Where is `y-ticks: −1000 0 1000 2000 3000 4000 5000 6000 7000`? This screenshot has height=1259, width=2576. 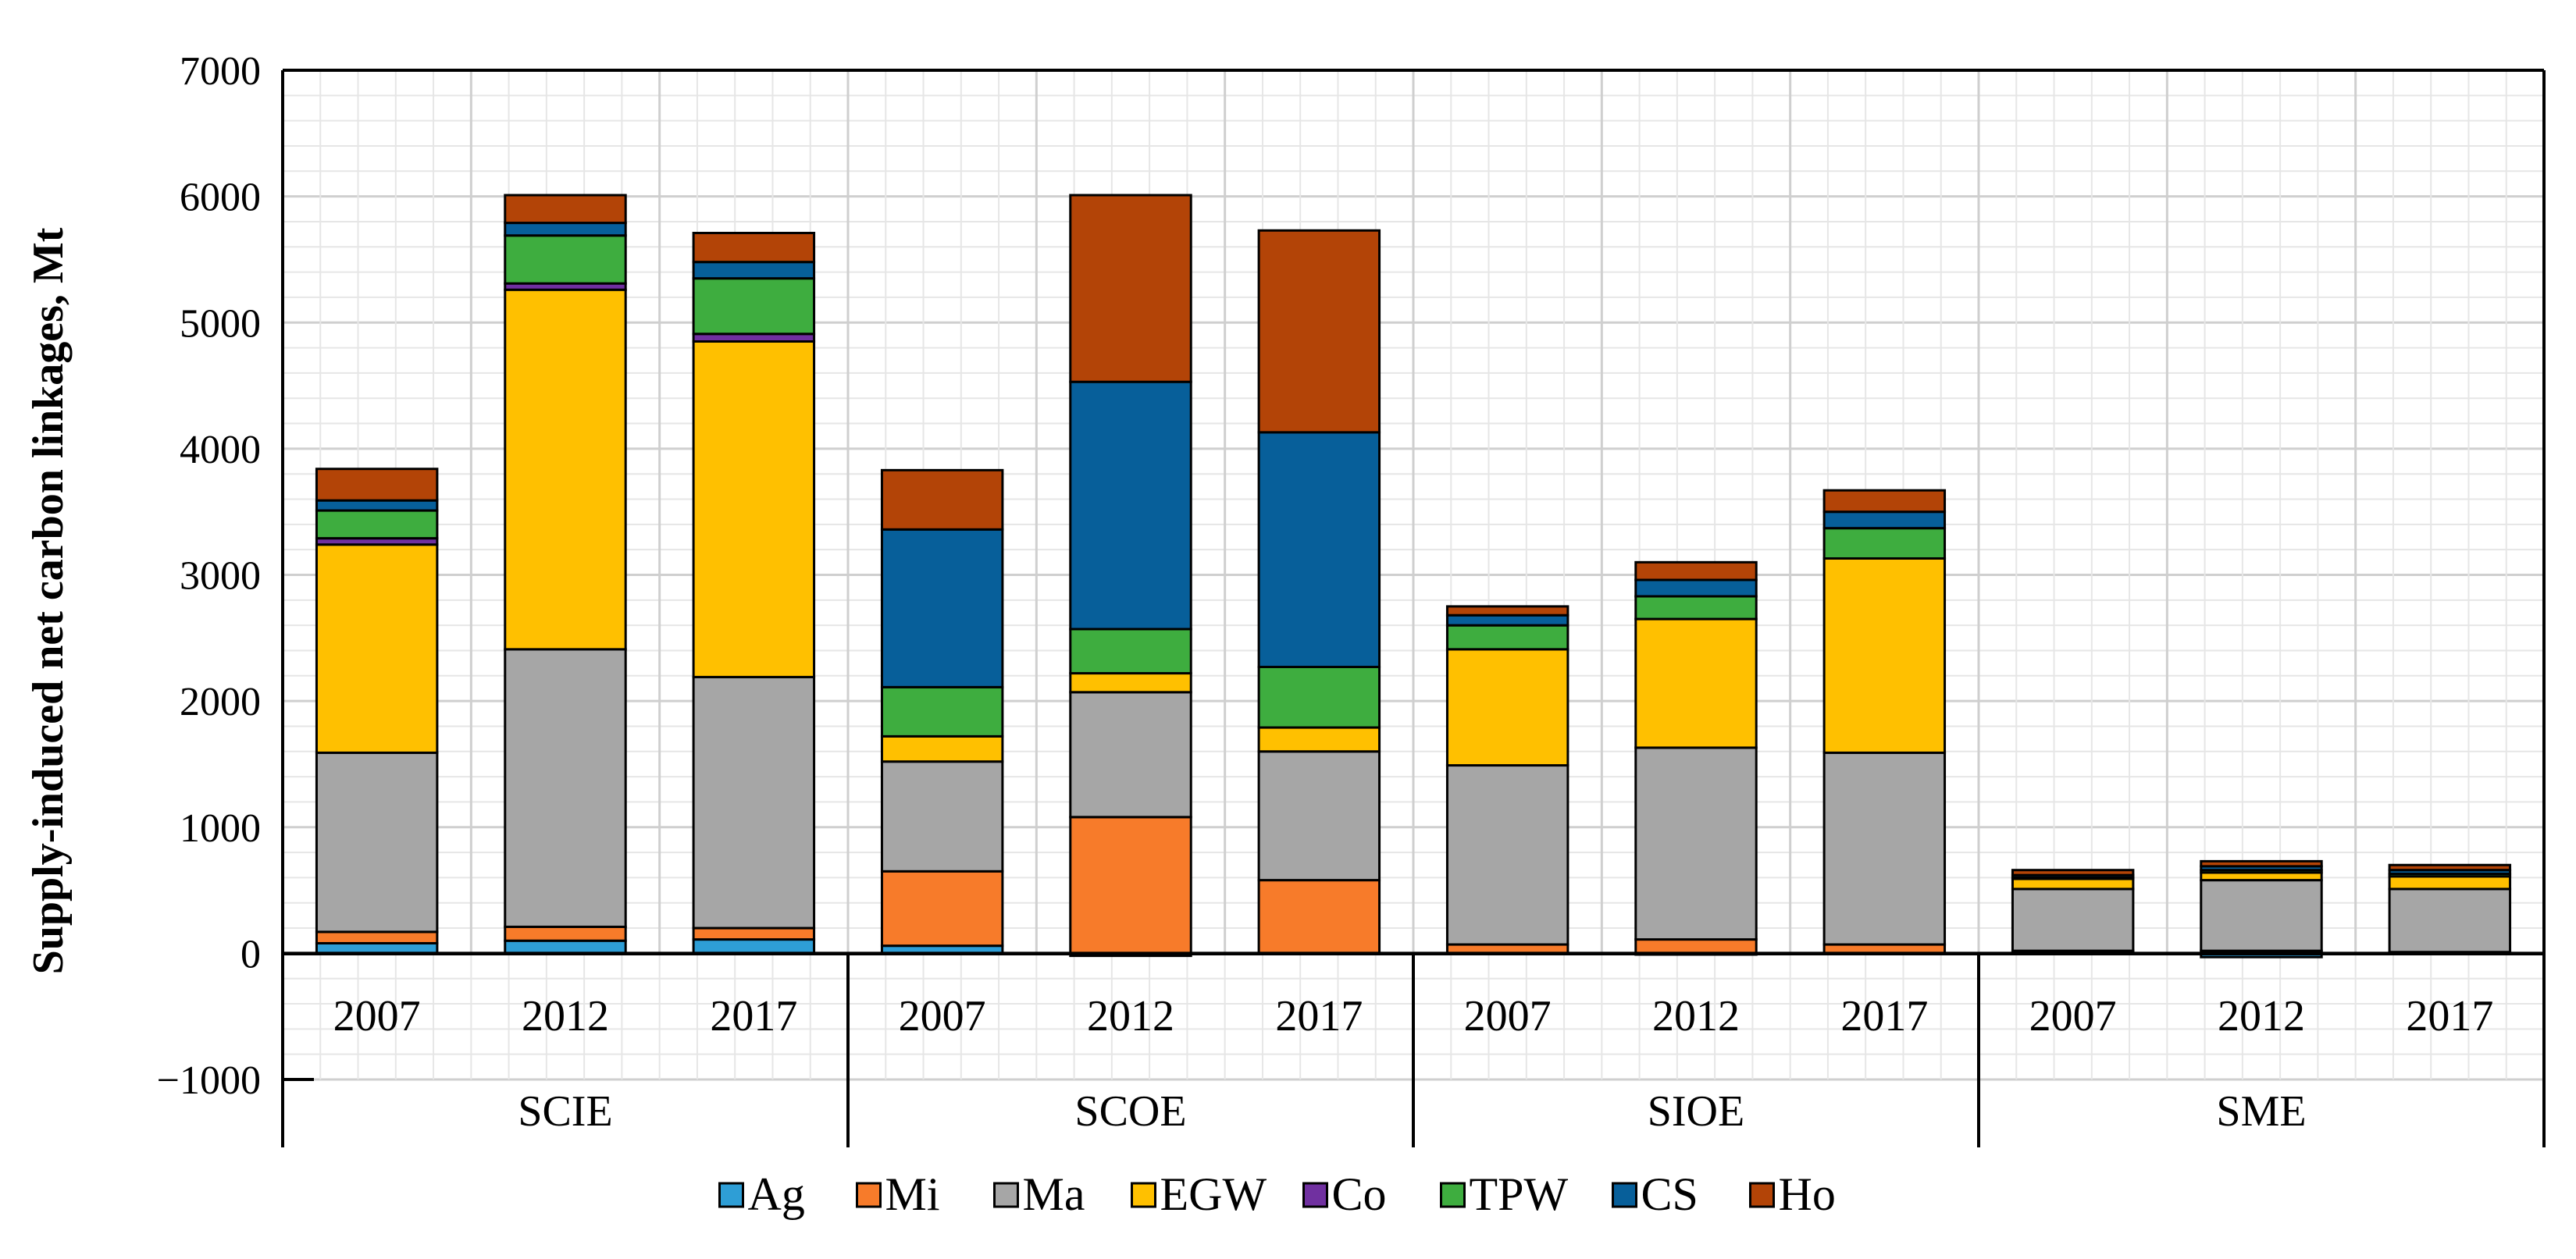
y-ticks: −1000 0 1000 2000 3000 4000 5000 6000 7000 is located at coordinates (209, 576).